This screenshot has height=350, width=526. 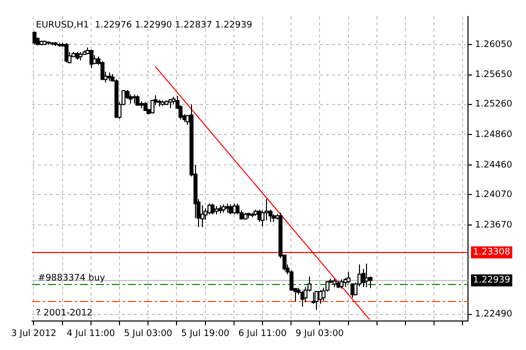 I want to click on x-tick-label: 5 Jul 03:00, so click(x=148, y=333).